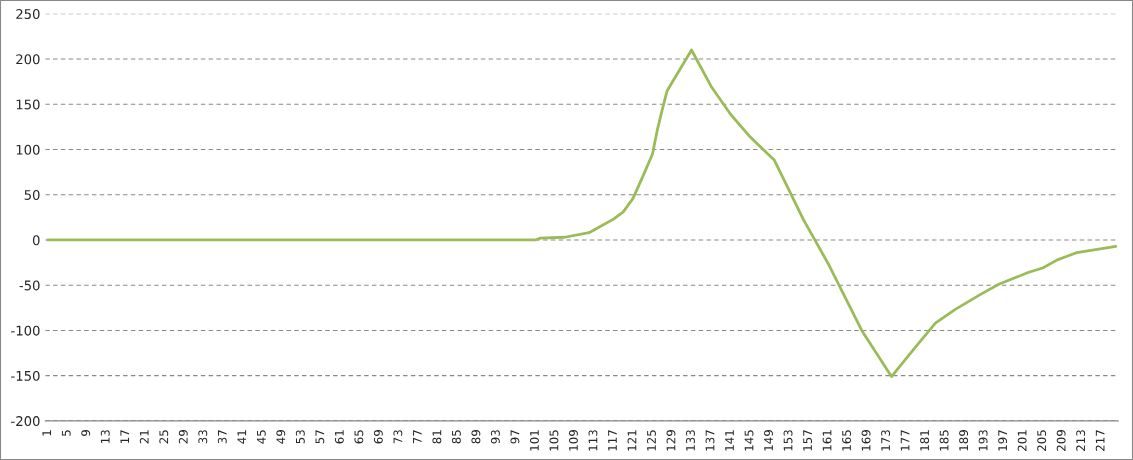 Image resolution: width=1133 pixels, height=460 pixels. Describe the element at coordinates (1100, 440) in the screenshot. I see `x-tick-label: 217` at that location.